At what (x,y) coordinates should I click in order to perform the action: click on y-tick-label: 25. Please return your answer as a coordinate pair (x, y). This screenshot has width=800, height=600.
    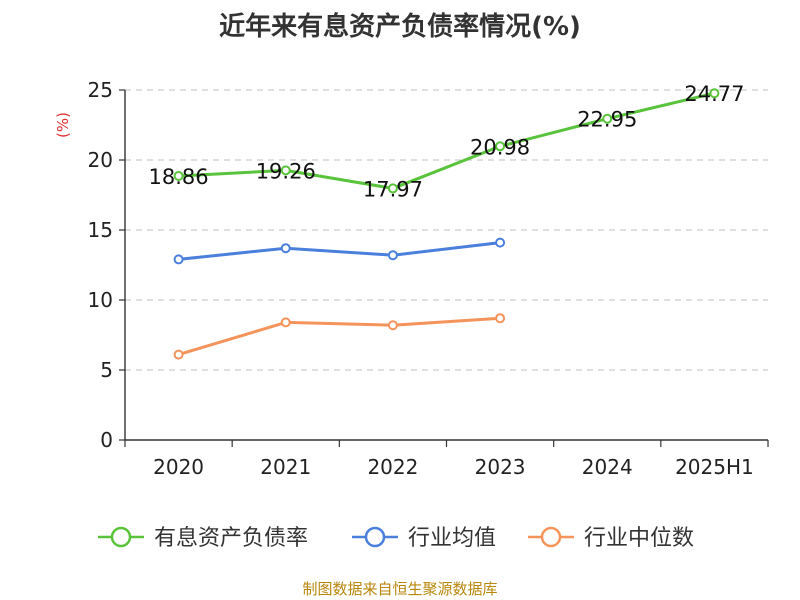
    Looking at the image, I should click on (100, 90).